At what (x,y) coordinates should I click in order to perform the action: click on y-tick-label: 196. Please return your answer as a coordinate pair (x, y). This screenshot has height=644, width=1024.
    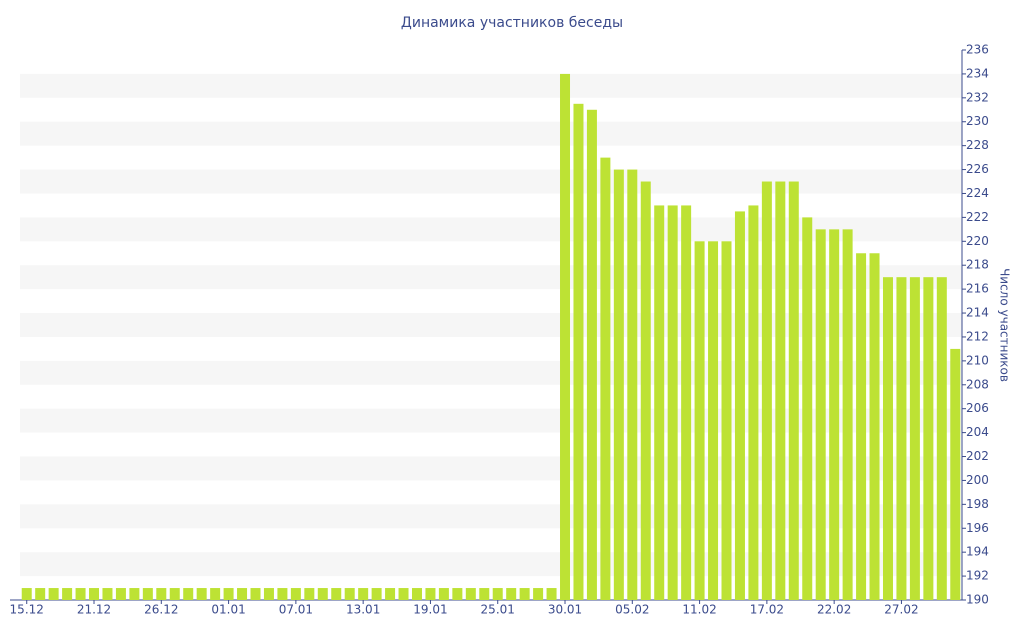
    Looking at the image, I should click on (977, 528).